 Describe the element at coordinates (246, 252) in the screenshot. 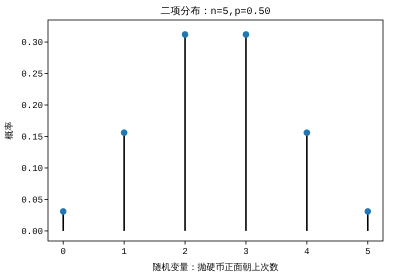

I see `x-tick-label: 3` at that location.